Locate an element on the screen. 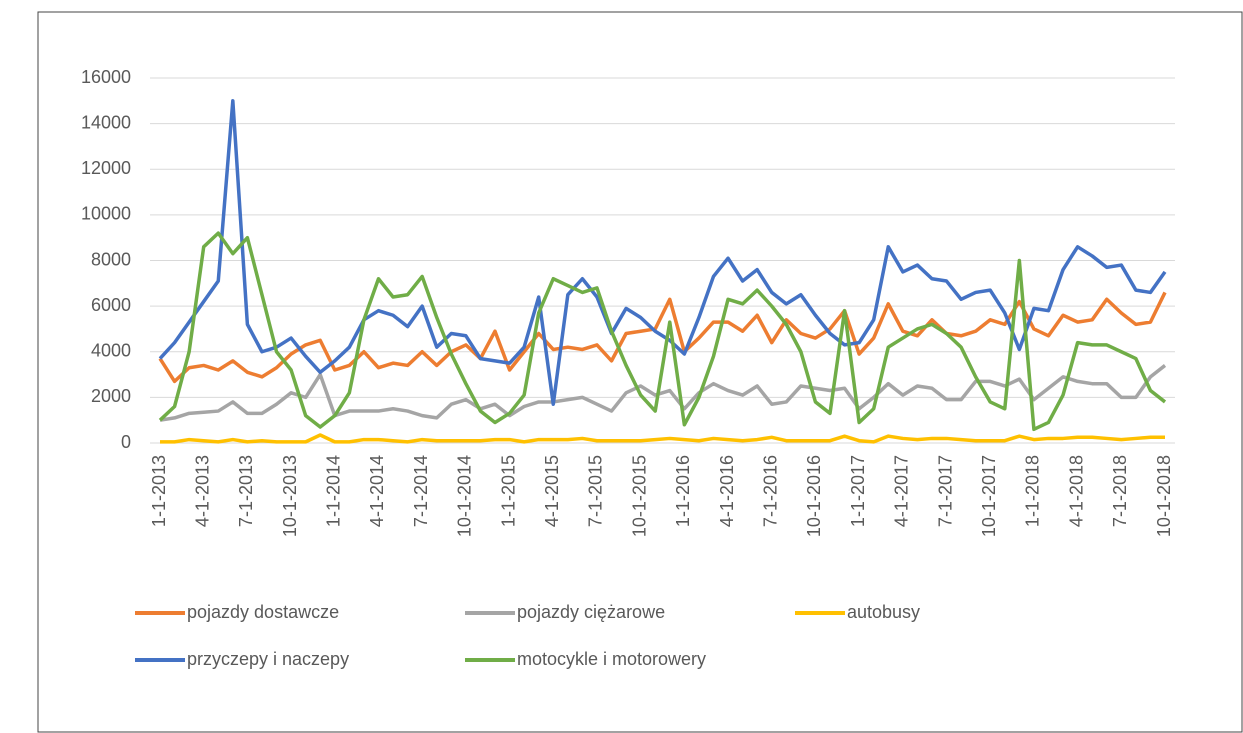 The width and height of the screenshot is (1243, 733). x-tick-label: 10-1-2014 is located at coordinates (465, 496).